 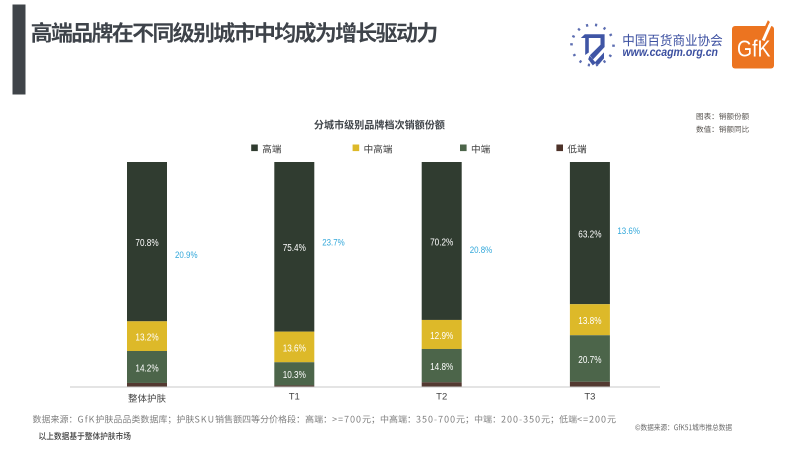 What do you see at coordinates (146, 368) in the screenshot?
I see `svg-text: 14.2%` at bounding box center [146, 368].